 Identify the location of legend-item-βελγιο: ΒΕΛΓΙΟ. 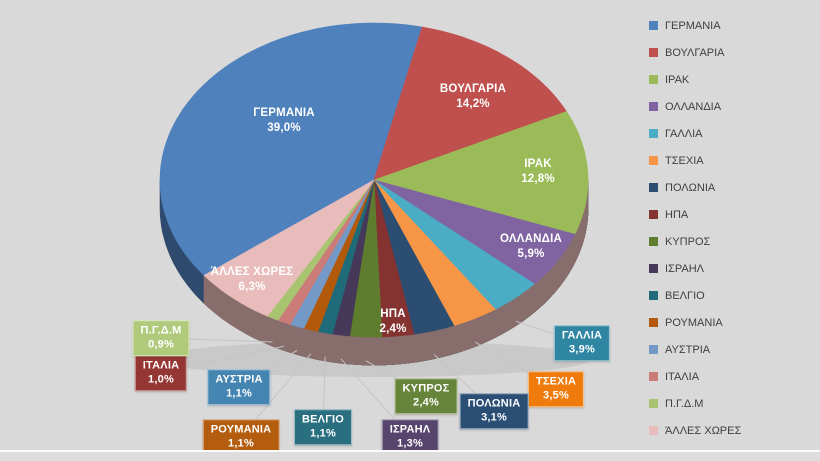
(733, 295).